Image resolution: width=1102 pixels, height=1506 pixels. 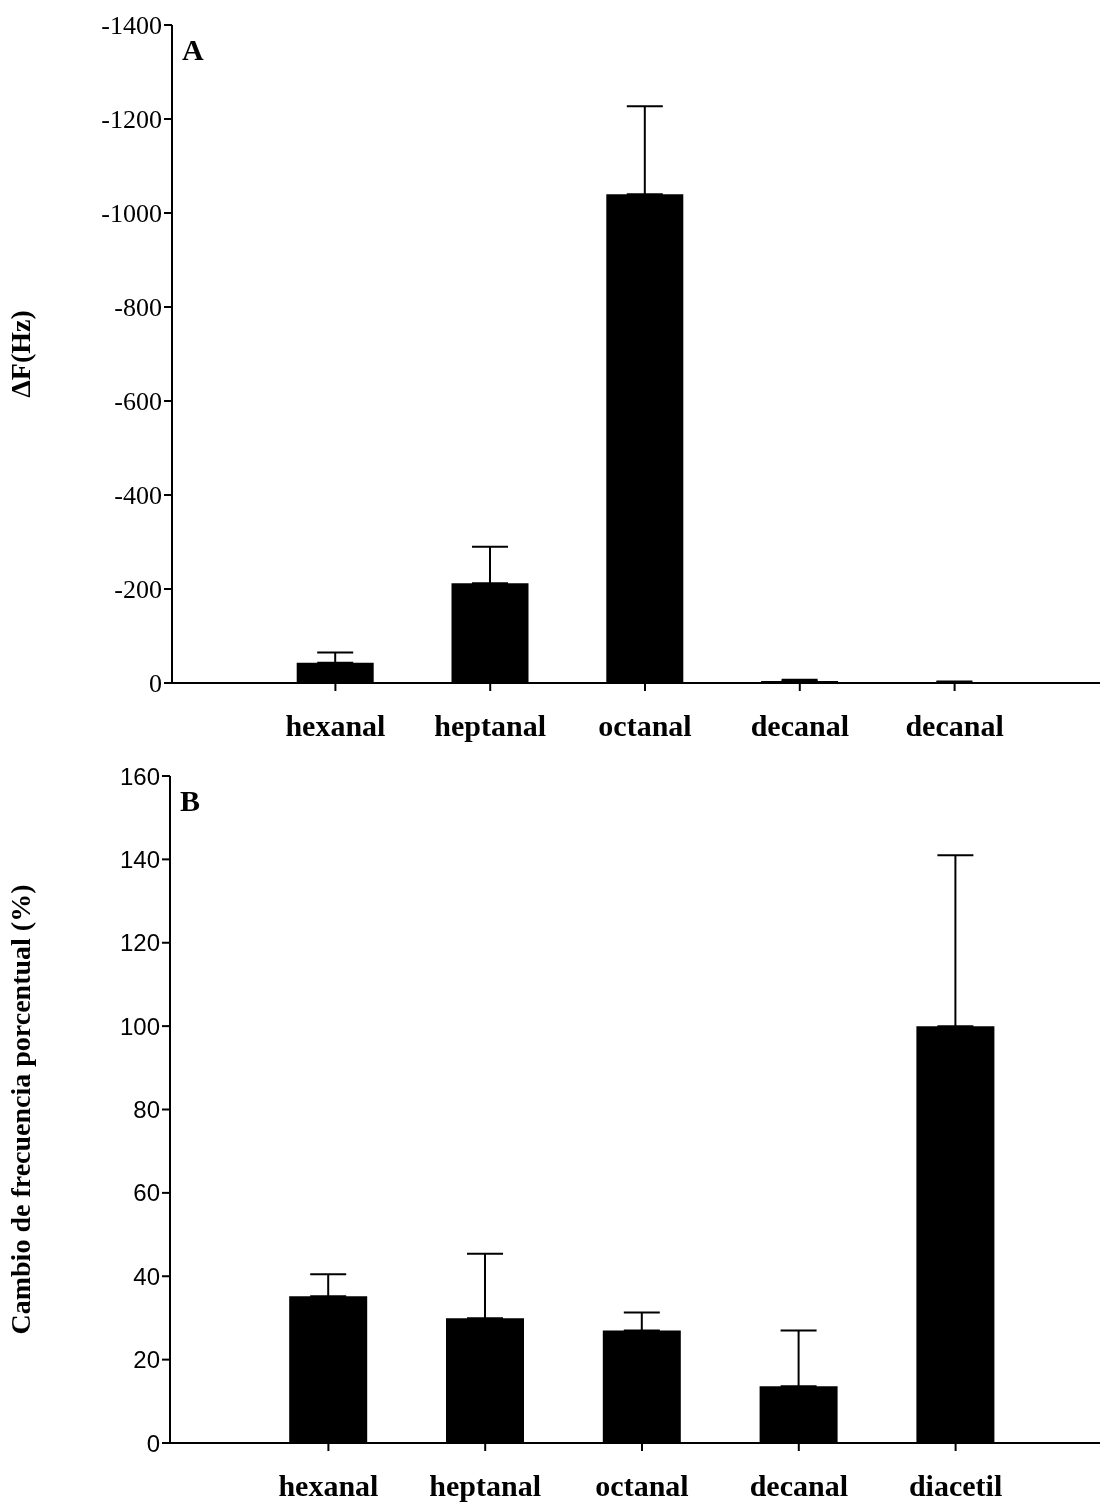 I want to click on y-tick-label: 80, so click(x=146, y=1110).